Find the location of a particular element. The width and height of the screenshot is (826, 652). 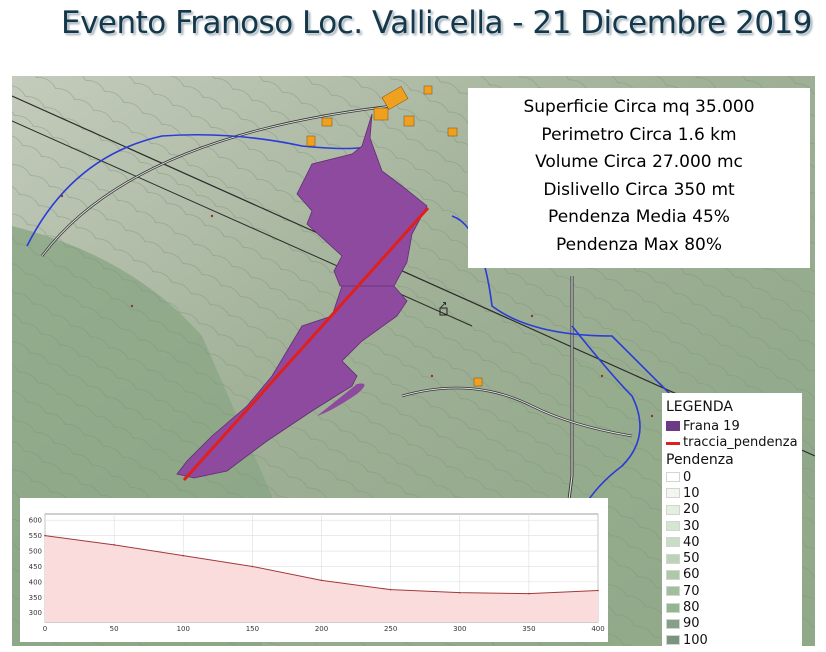

x-tick-label: 50 is located at coordinates (114, 629).